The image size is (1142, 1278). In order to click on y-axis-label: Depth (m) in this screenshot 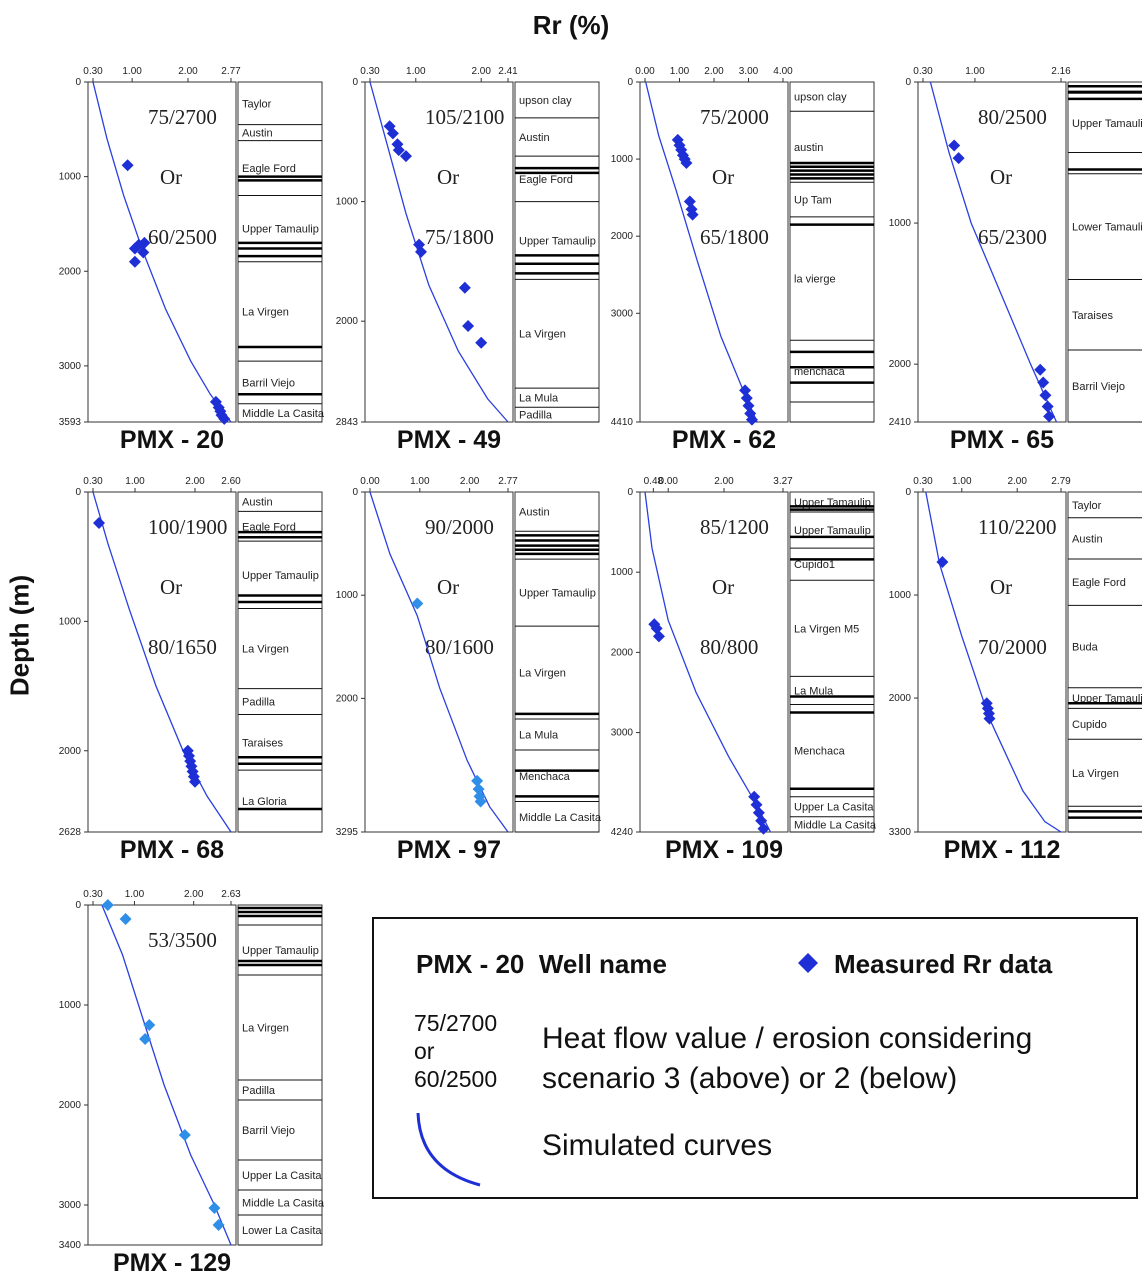, I will do `click(19, 635)`.